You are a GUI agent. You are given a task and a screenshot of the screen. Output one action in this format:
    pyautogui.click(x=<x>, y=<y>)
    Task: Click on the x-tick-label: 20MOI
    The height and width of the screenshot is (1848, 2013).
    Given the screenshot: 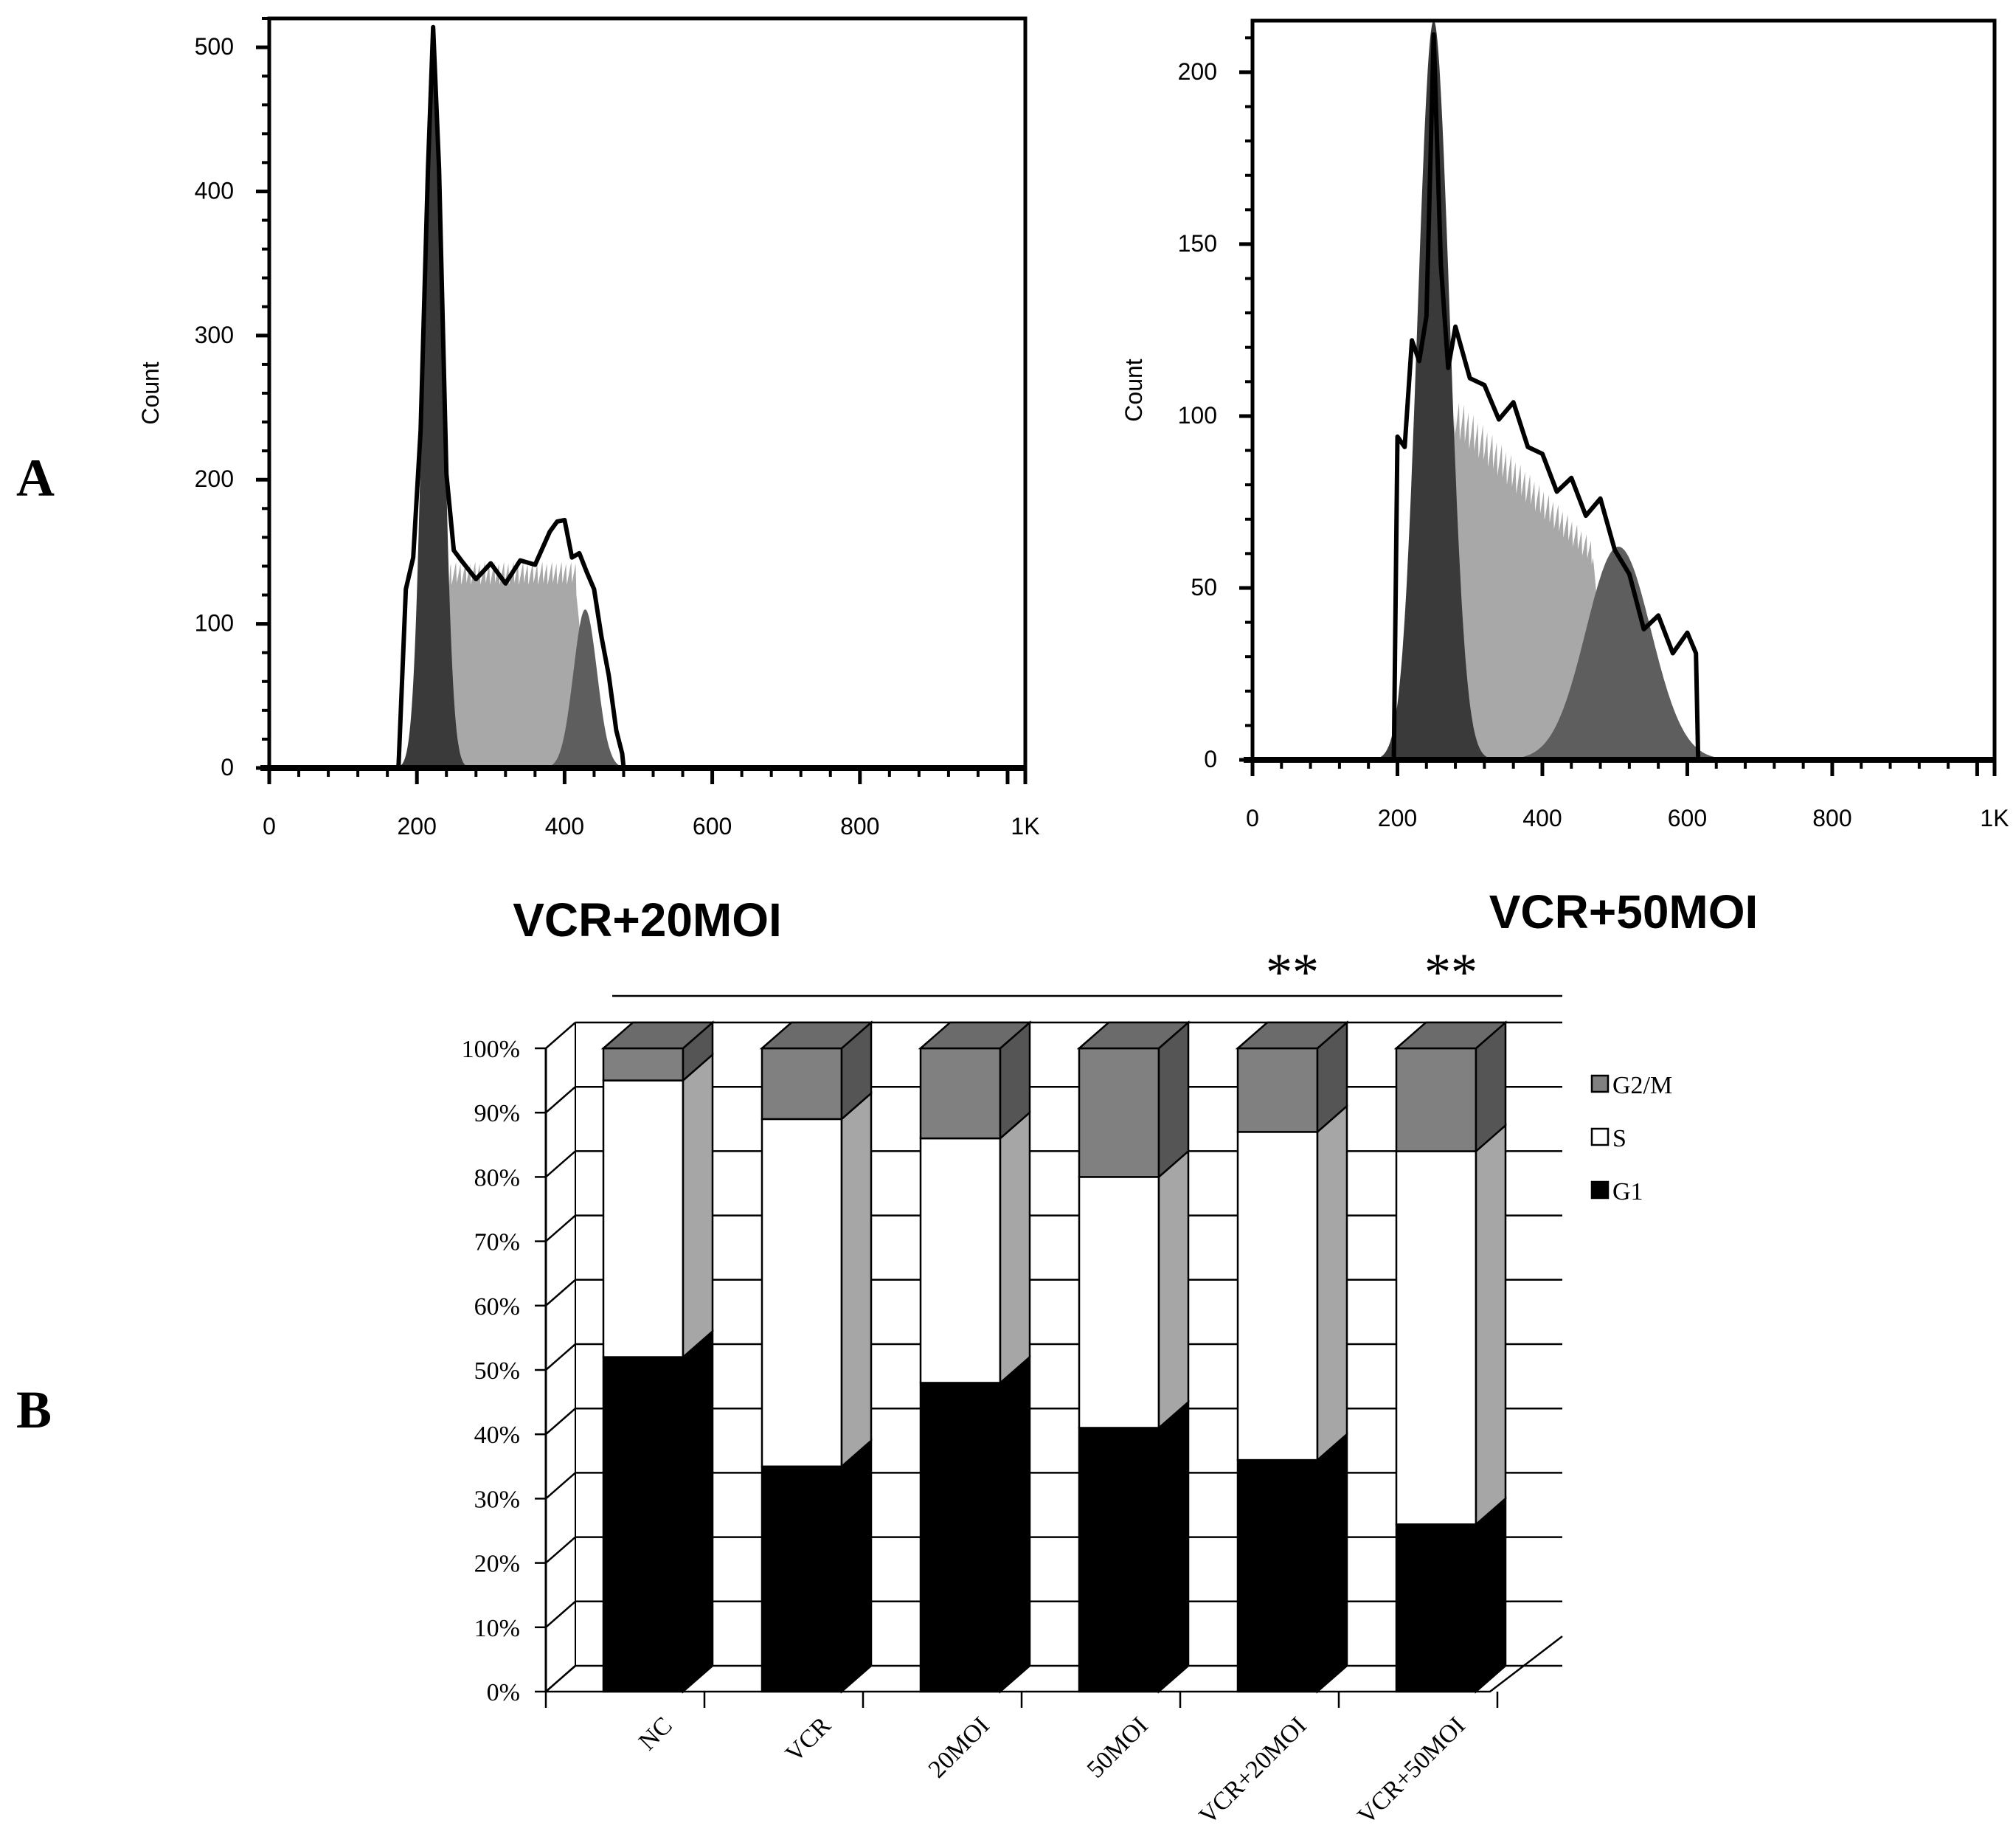 What is the action you would take?
    pyautogui.click(x=960, y=1747)
    